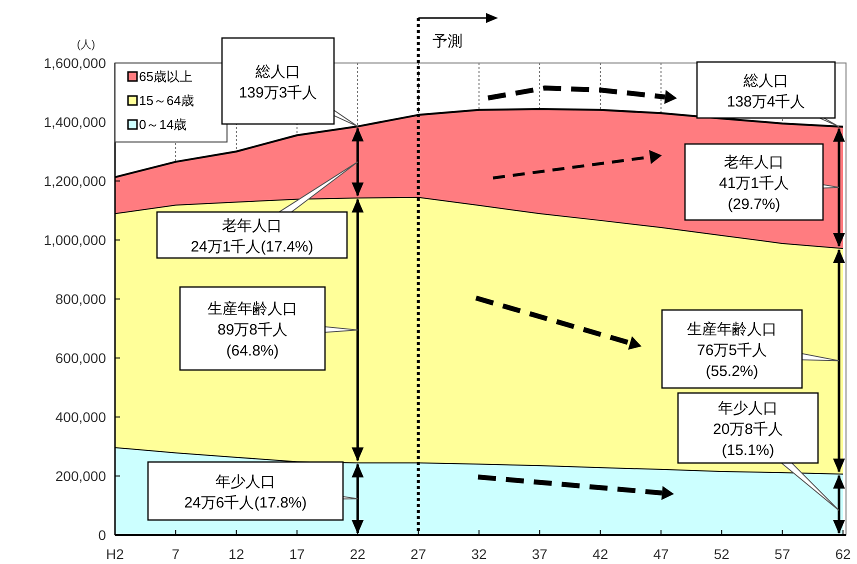  Describe the element at coordinates (102, 535) in the screenshot. I see `y-tick-label: 0` at that location.